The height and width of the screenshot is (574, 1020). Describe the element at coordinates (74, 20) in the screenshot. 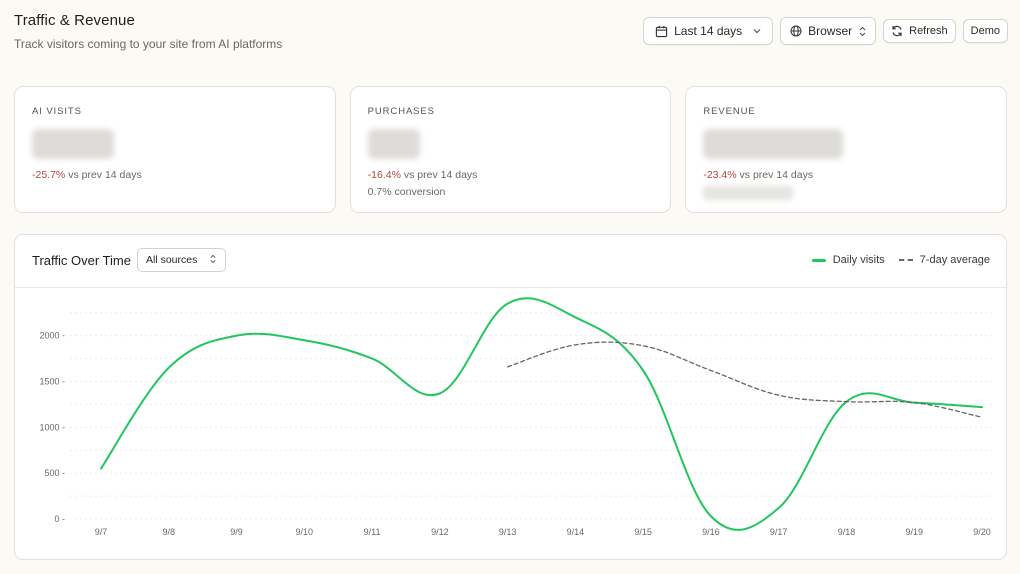

I see `page-title: Traffic & Revenue` at that location.